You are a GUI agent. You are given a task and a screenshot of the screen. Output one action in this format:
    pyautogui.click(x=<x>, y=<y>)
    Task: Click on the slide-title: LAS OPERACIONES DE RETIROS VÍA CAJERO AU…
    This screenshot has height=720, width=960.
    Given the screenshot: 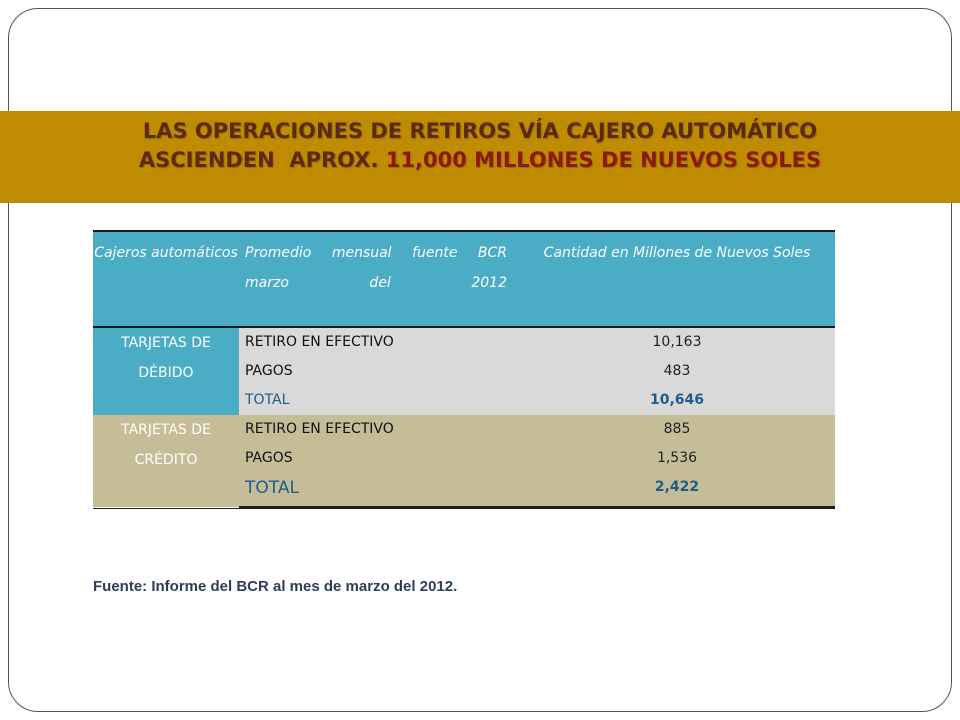 What is the action you would take?
    pyautogui.click(x=480, y=146)
    